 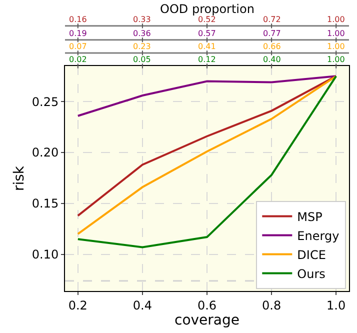 I want to click on text: 0.36, so click(x=142, y=33).